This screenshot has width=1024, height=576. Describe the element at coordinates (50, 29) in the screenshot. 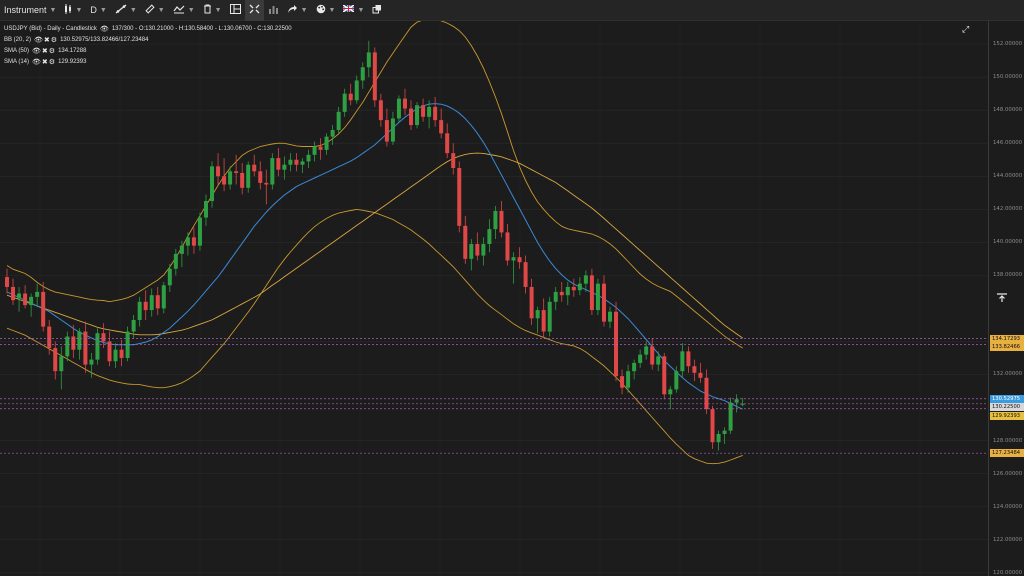

I see `legend-instrument: USDJPY (Bid) - Daily - Candlestick` at that location.